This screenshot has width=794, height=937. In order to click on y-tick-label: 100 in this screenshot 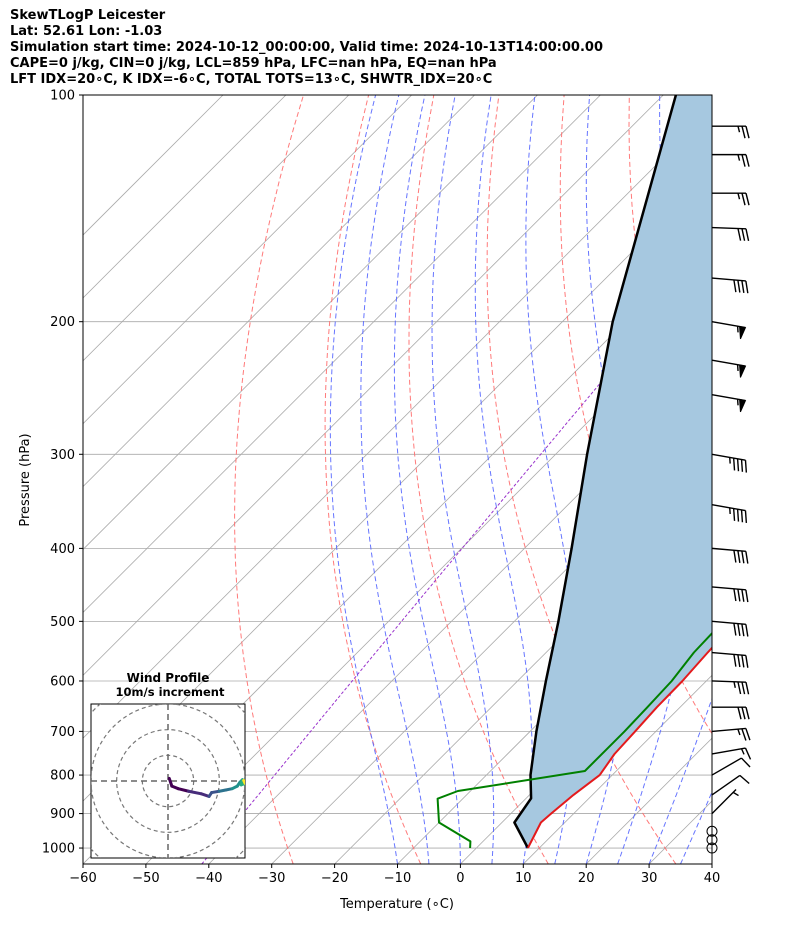, I will do `click(62, 96)`.